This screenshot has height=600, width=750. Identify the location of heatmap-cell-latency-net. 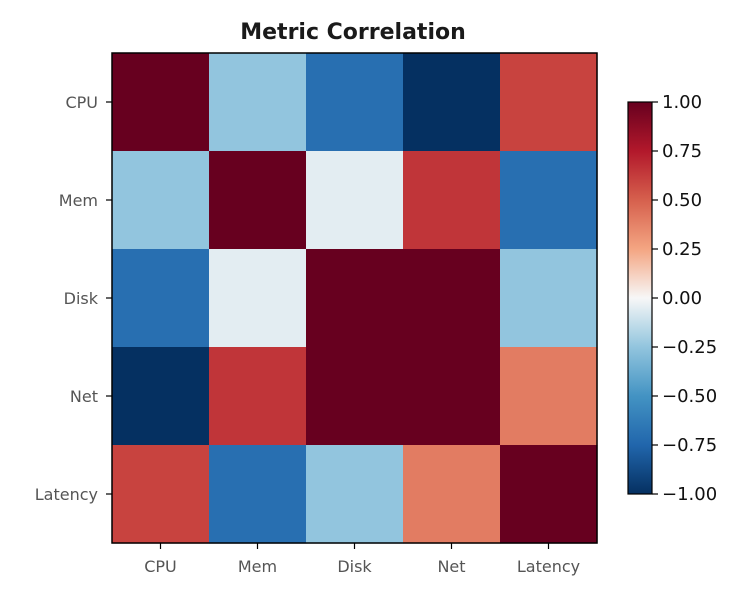
(452, 494).